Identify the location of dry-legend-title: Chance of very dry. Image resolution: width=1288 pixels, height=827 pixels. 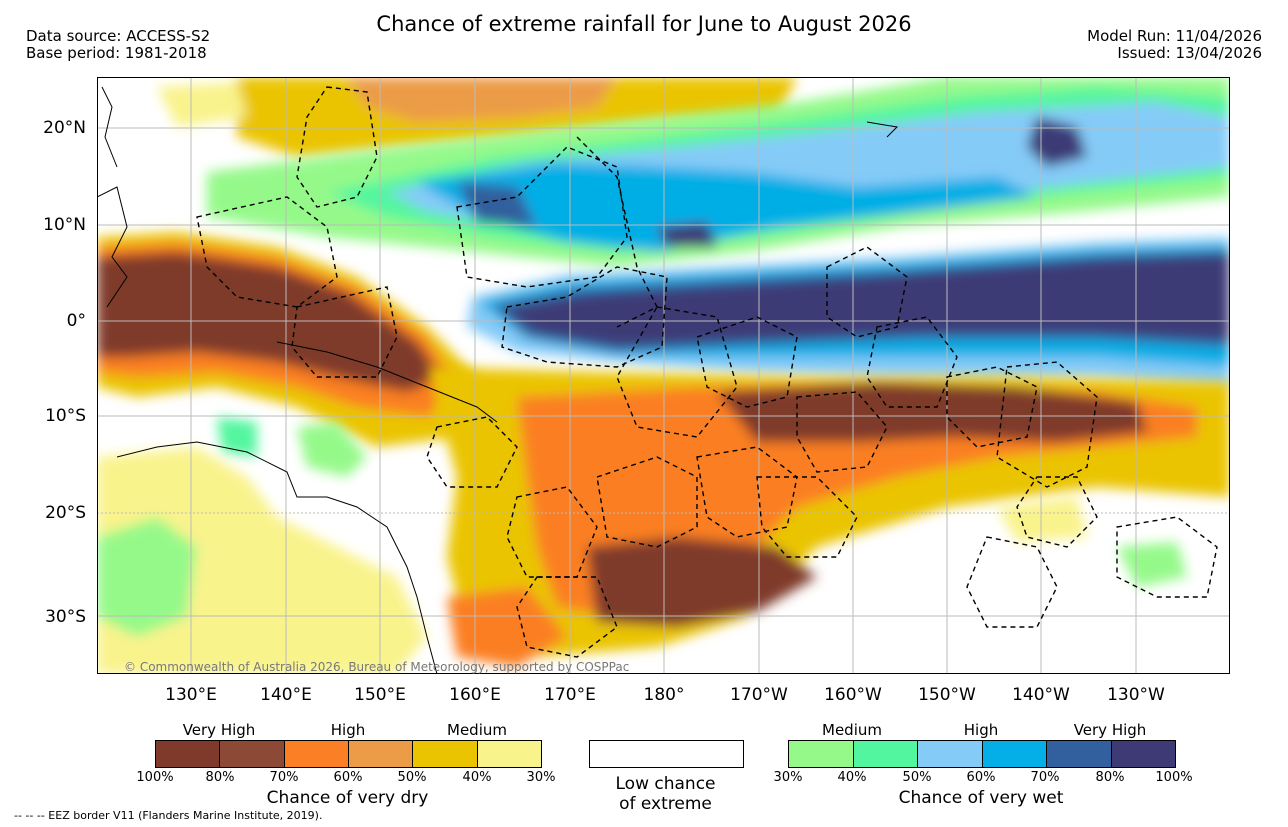
(347, 798).